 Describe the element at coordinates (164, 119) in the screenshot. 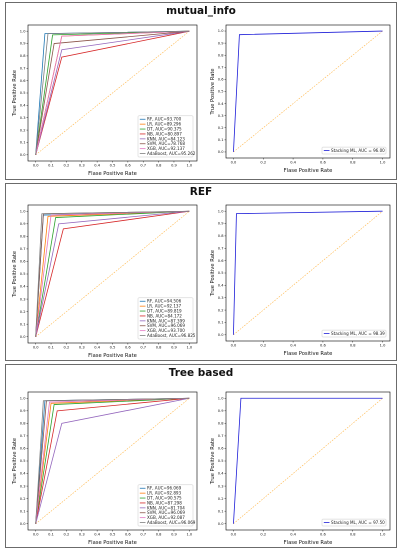

I see `legend-entry: RF, AUC=93.700` at that location.